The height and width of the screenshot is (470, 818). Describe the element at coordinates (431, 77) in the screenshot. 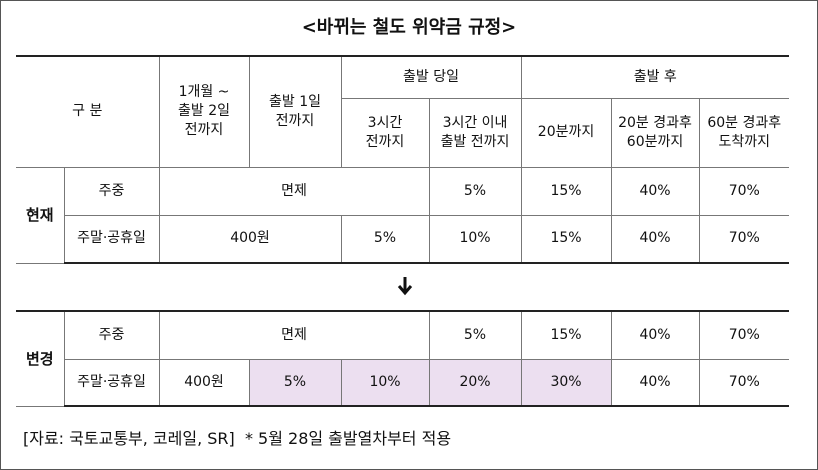

I see `header-cell: 출발 당일` at that location.